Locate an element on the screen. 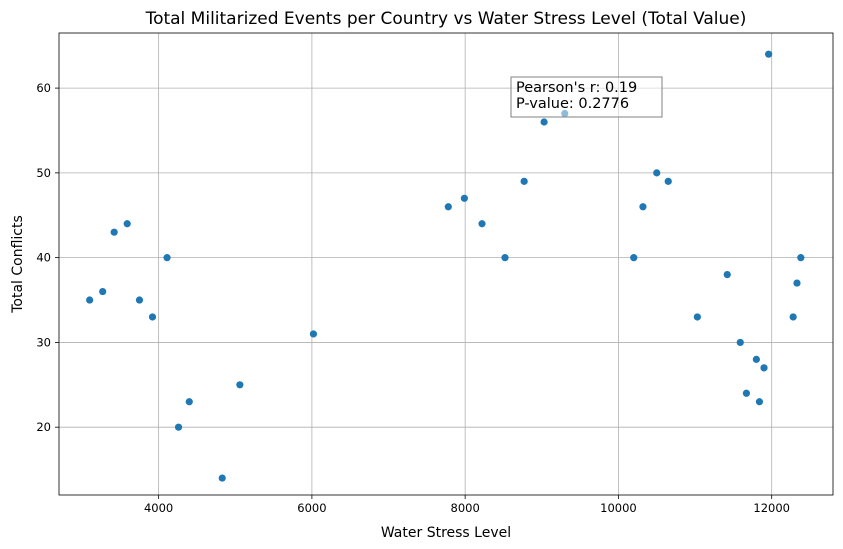 Image resolution: width=843 pixels, height=549 pixels. stats-annotation: Pearson's r: 0.19 P-value: 0.2776 is located at coordinates (586, 97).